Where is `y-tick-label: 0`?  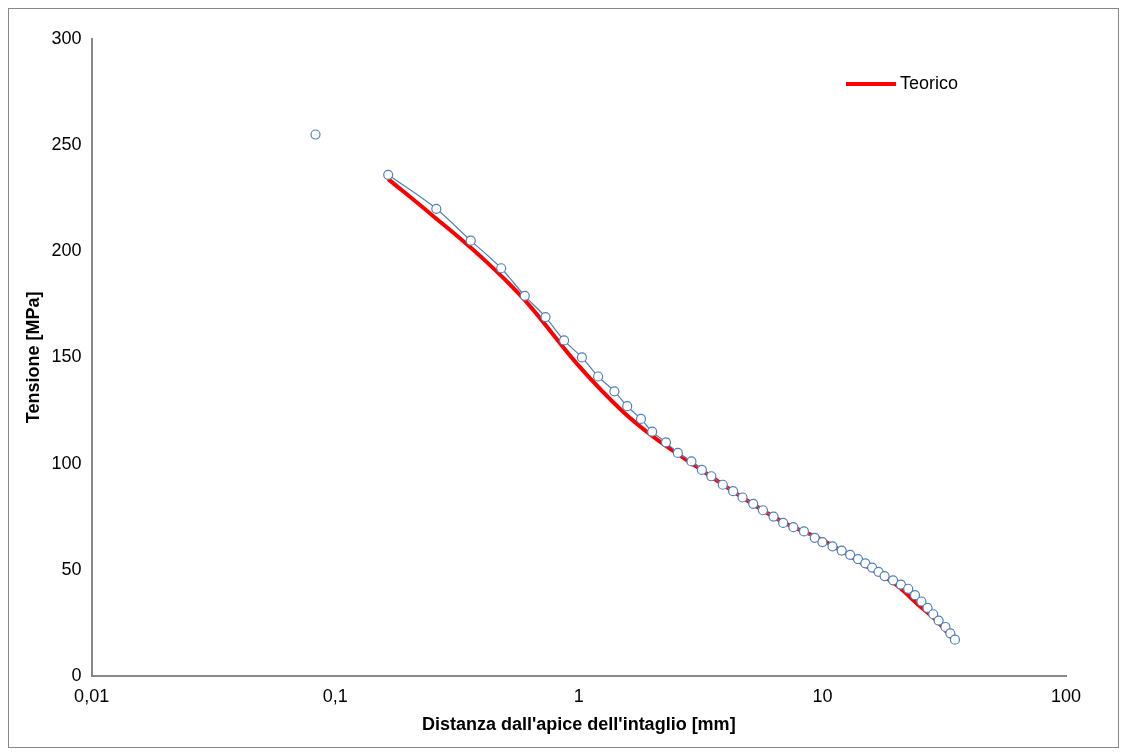 y-tick-label: 0 is located at coordinates (76, 674).